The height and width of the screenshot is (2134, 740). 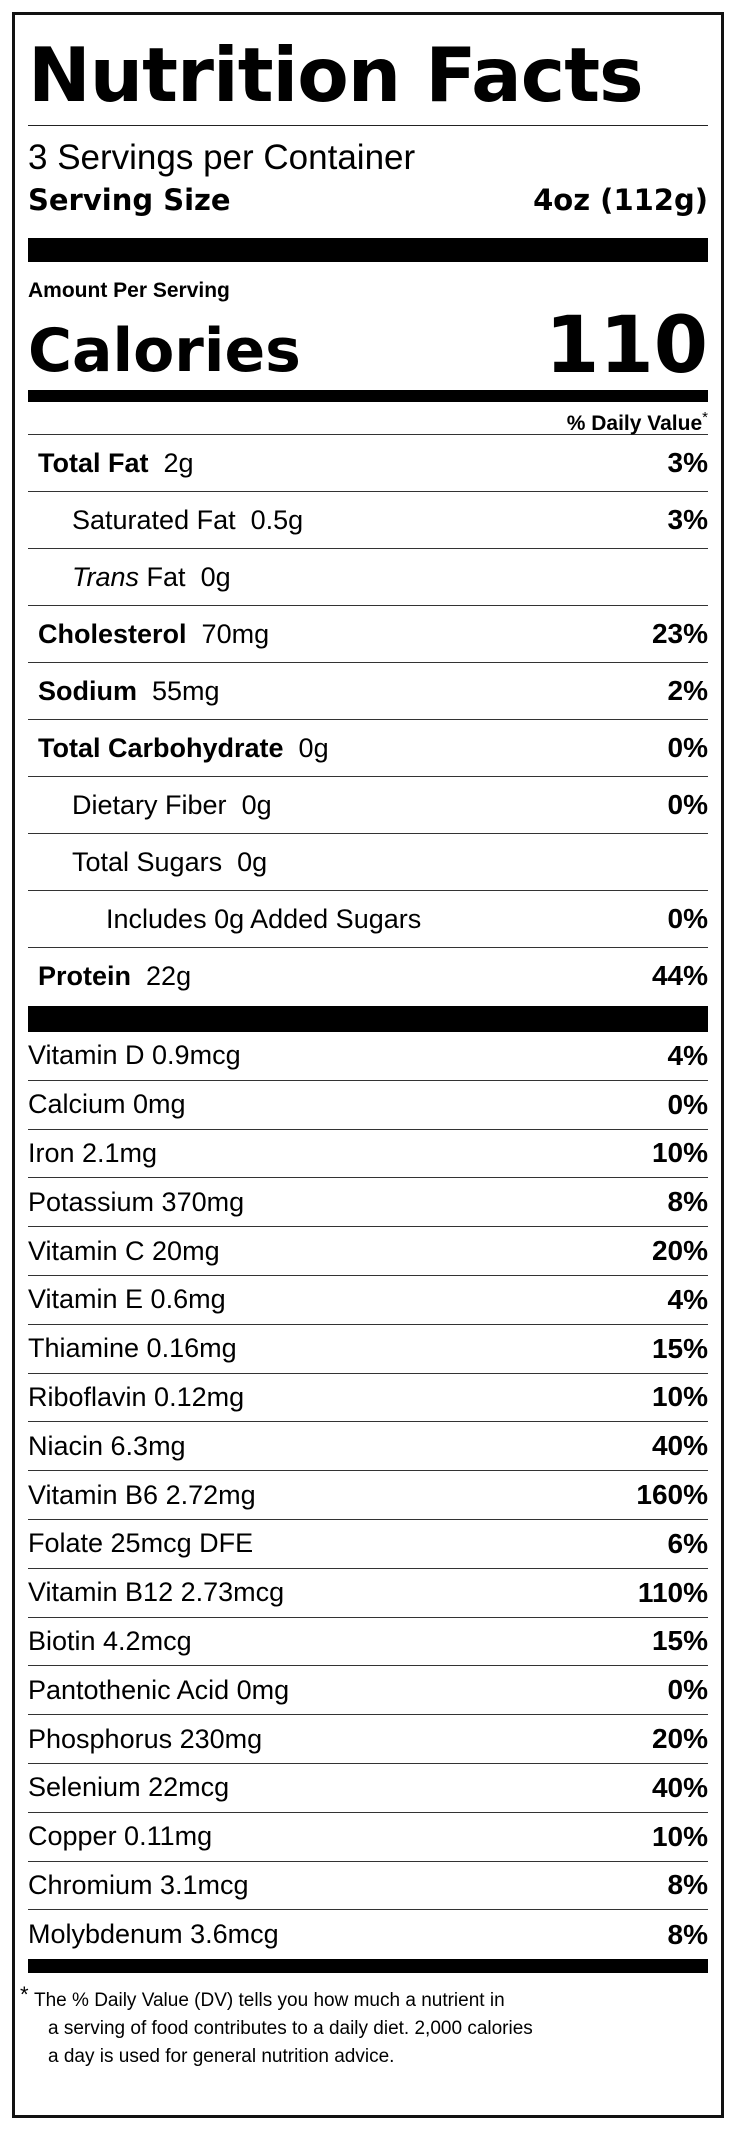 I want to click on nutrient-pct: 2%, so click(x=687, y=690).